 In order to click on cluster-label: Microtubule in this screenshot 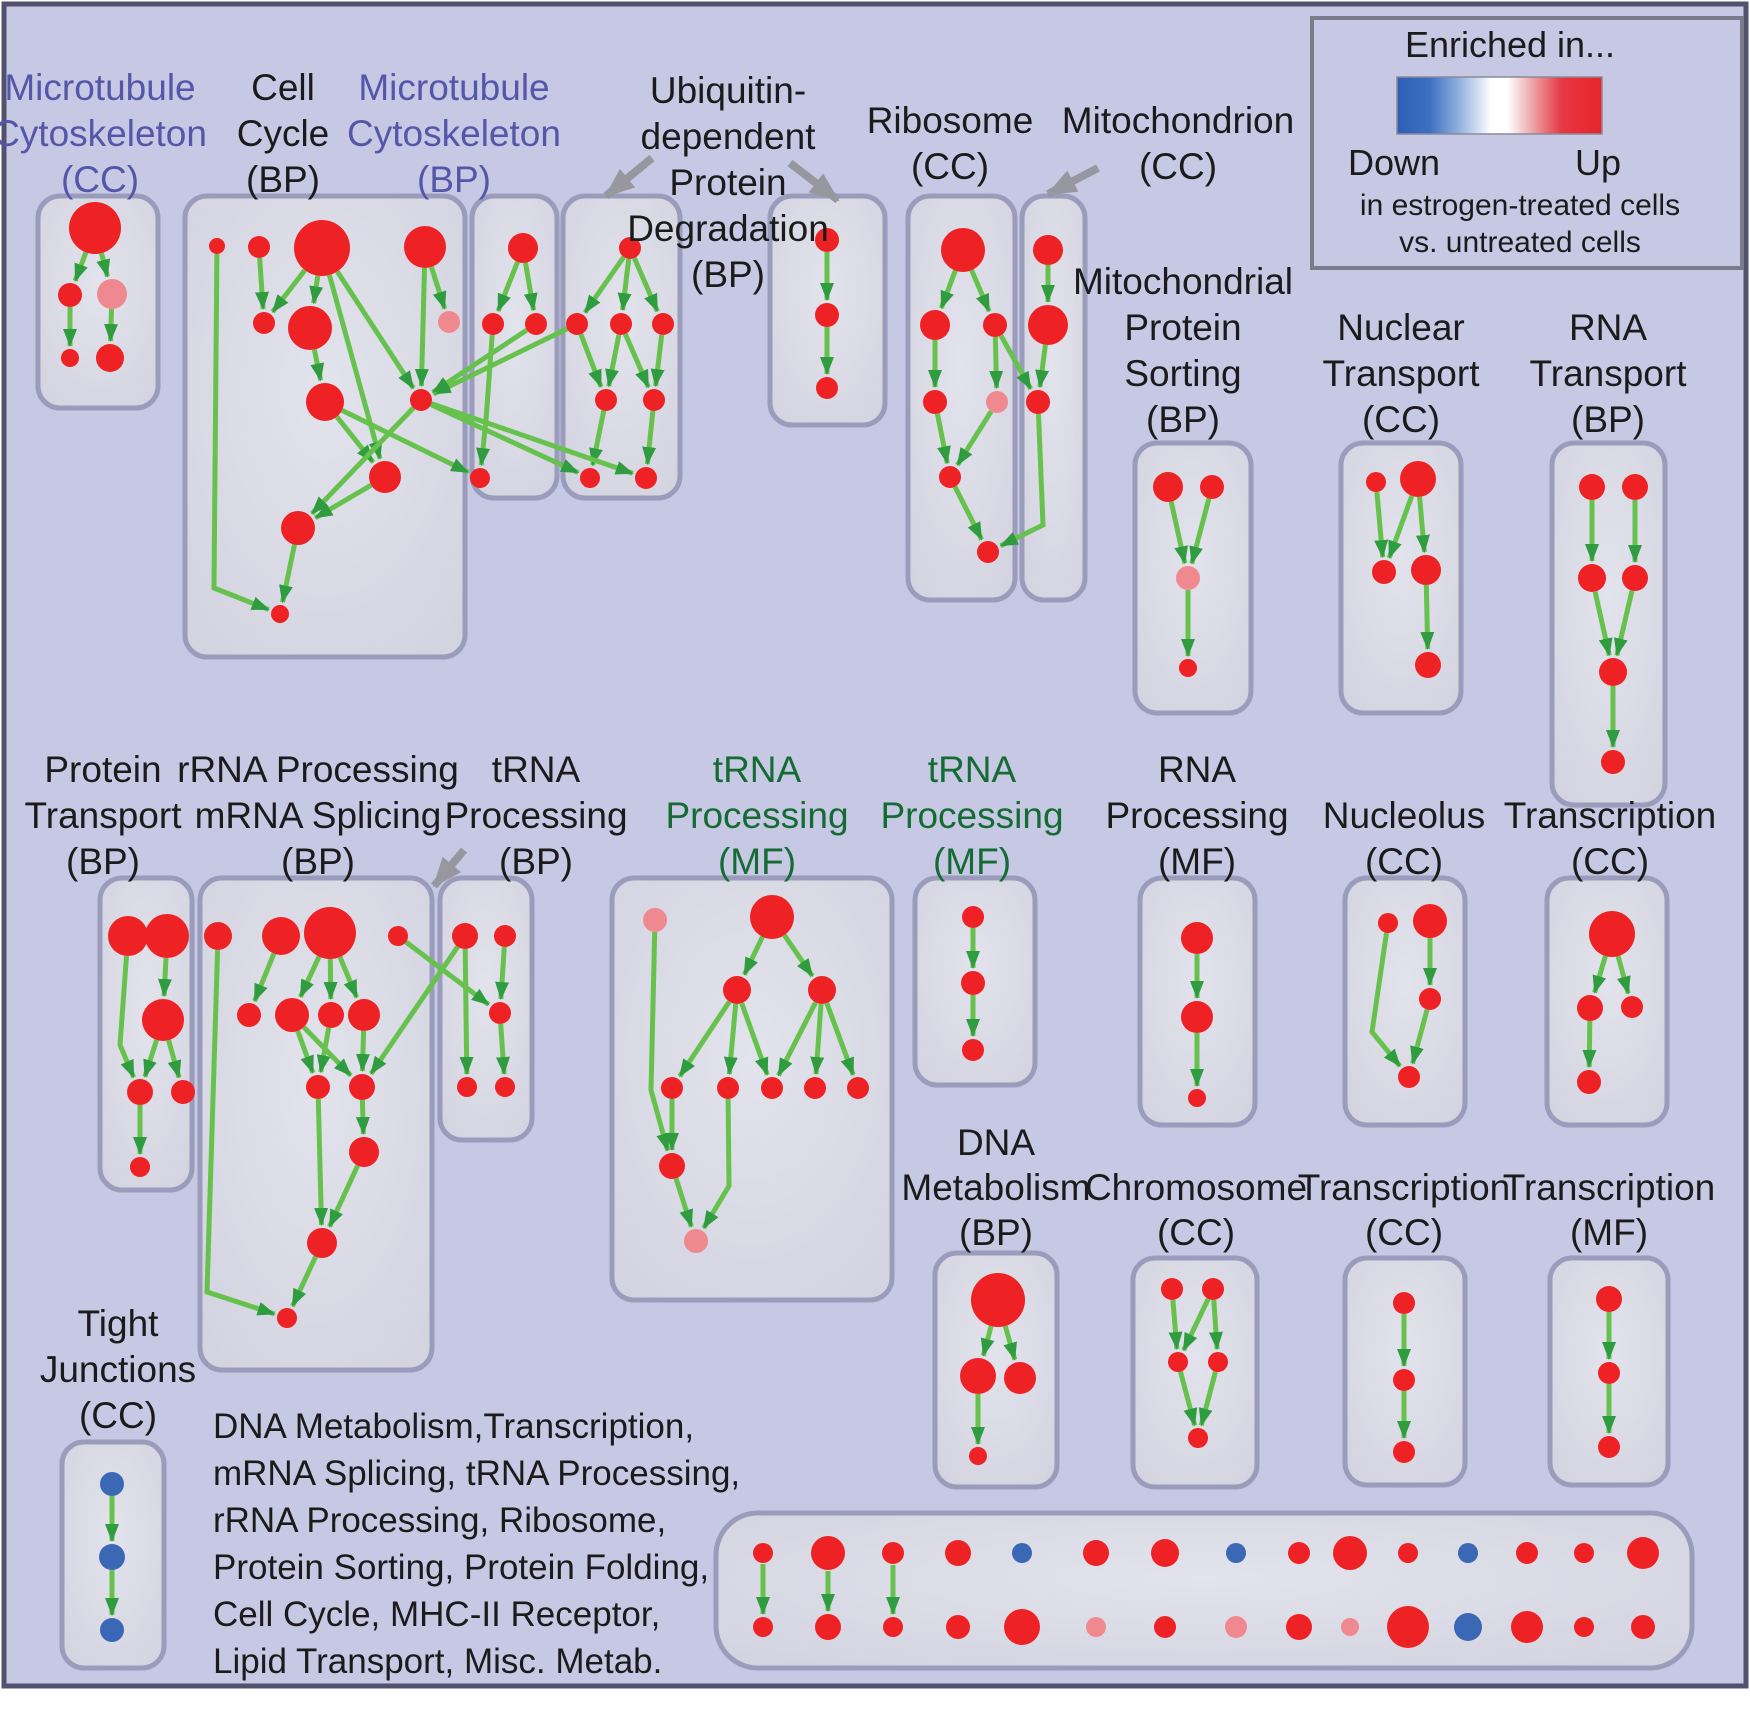, I will do `click(453, 87)`.